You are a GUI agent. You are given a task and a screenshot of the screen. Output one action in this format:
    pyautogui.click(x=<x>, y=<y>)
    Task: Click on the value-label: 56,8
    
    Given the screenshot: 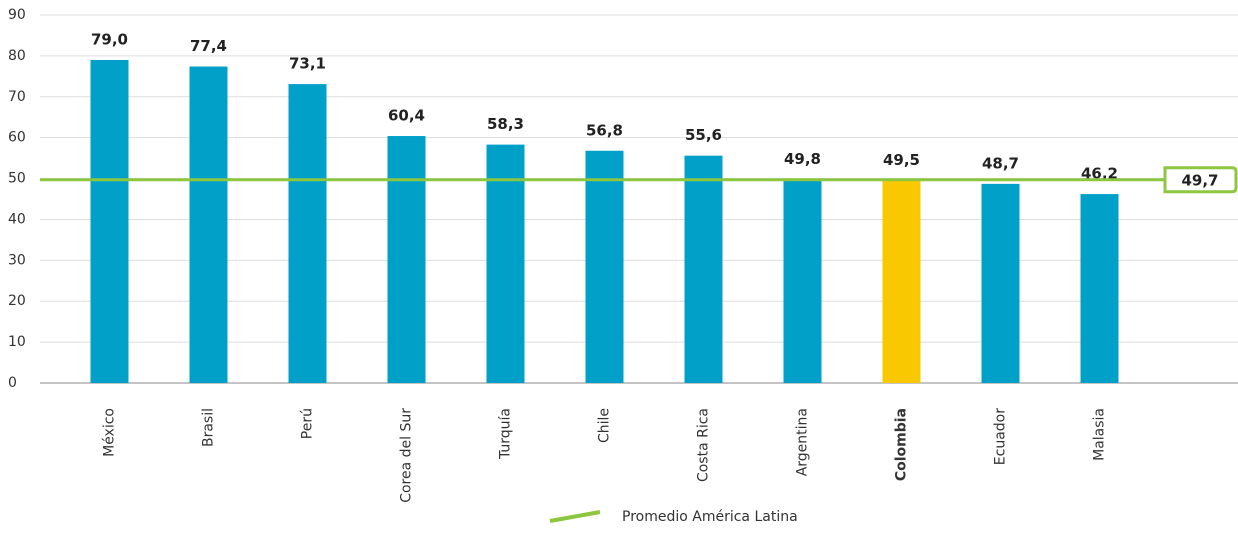 What is the action you would take?
    pyautogui.click(x=604, y=130)
    